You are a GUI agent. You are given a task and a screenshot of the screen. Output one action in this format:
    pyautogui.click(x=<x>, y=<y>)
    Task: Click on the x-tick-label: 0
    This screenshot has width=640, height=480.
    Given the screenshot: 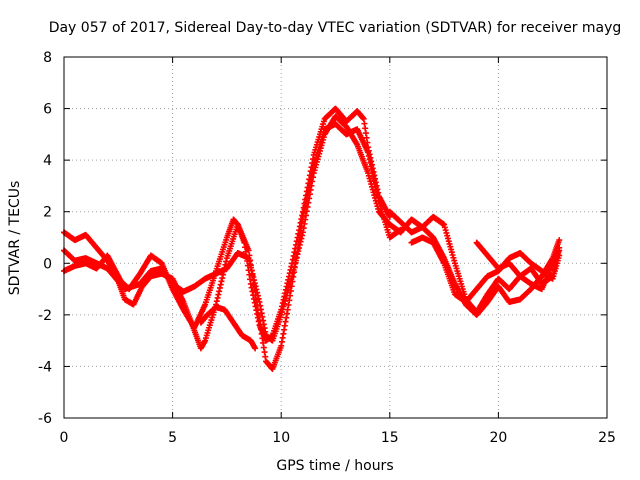 What is the action you would take?
    pyautogui.click(x=64, y=438)
    